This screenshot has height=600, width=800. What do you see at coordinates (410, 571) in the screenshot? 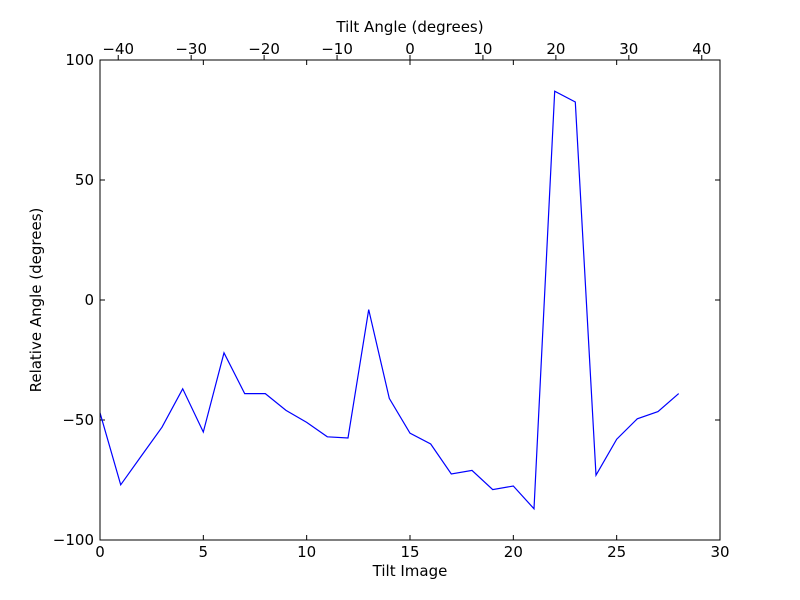
I see `x-axis-label: Tilt Image` at bounding box center [410, 571].